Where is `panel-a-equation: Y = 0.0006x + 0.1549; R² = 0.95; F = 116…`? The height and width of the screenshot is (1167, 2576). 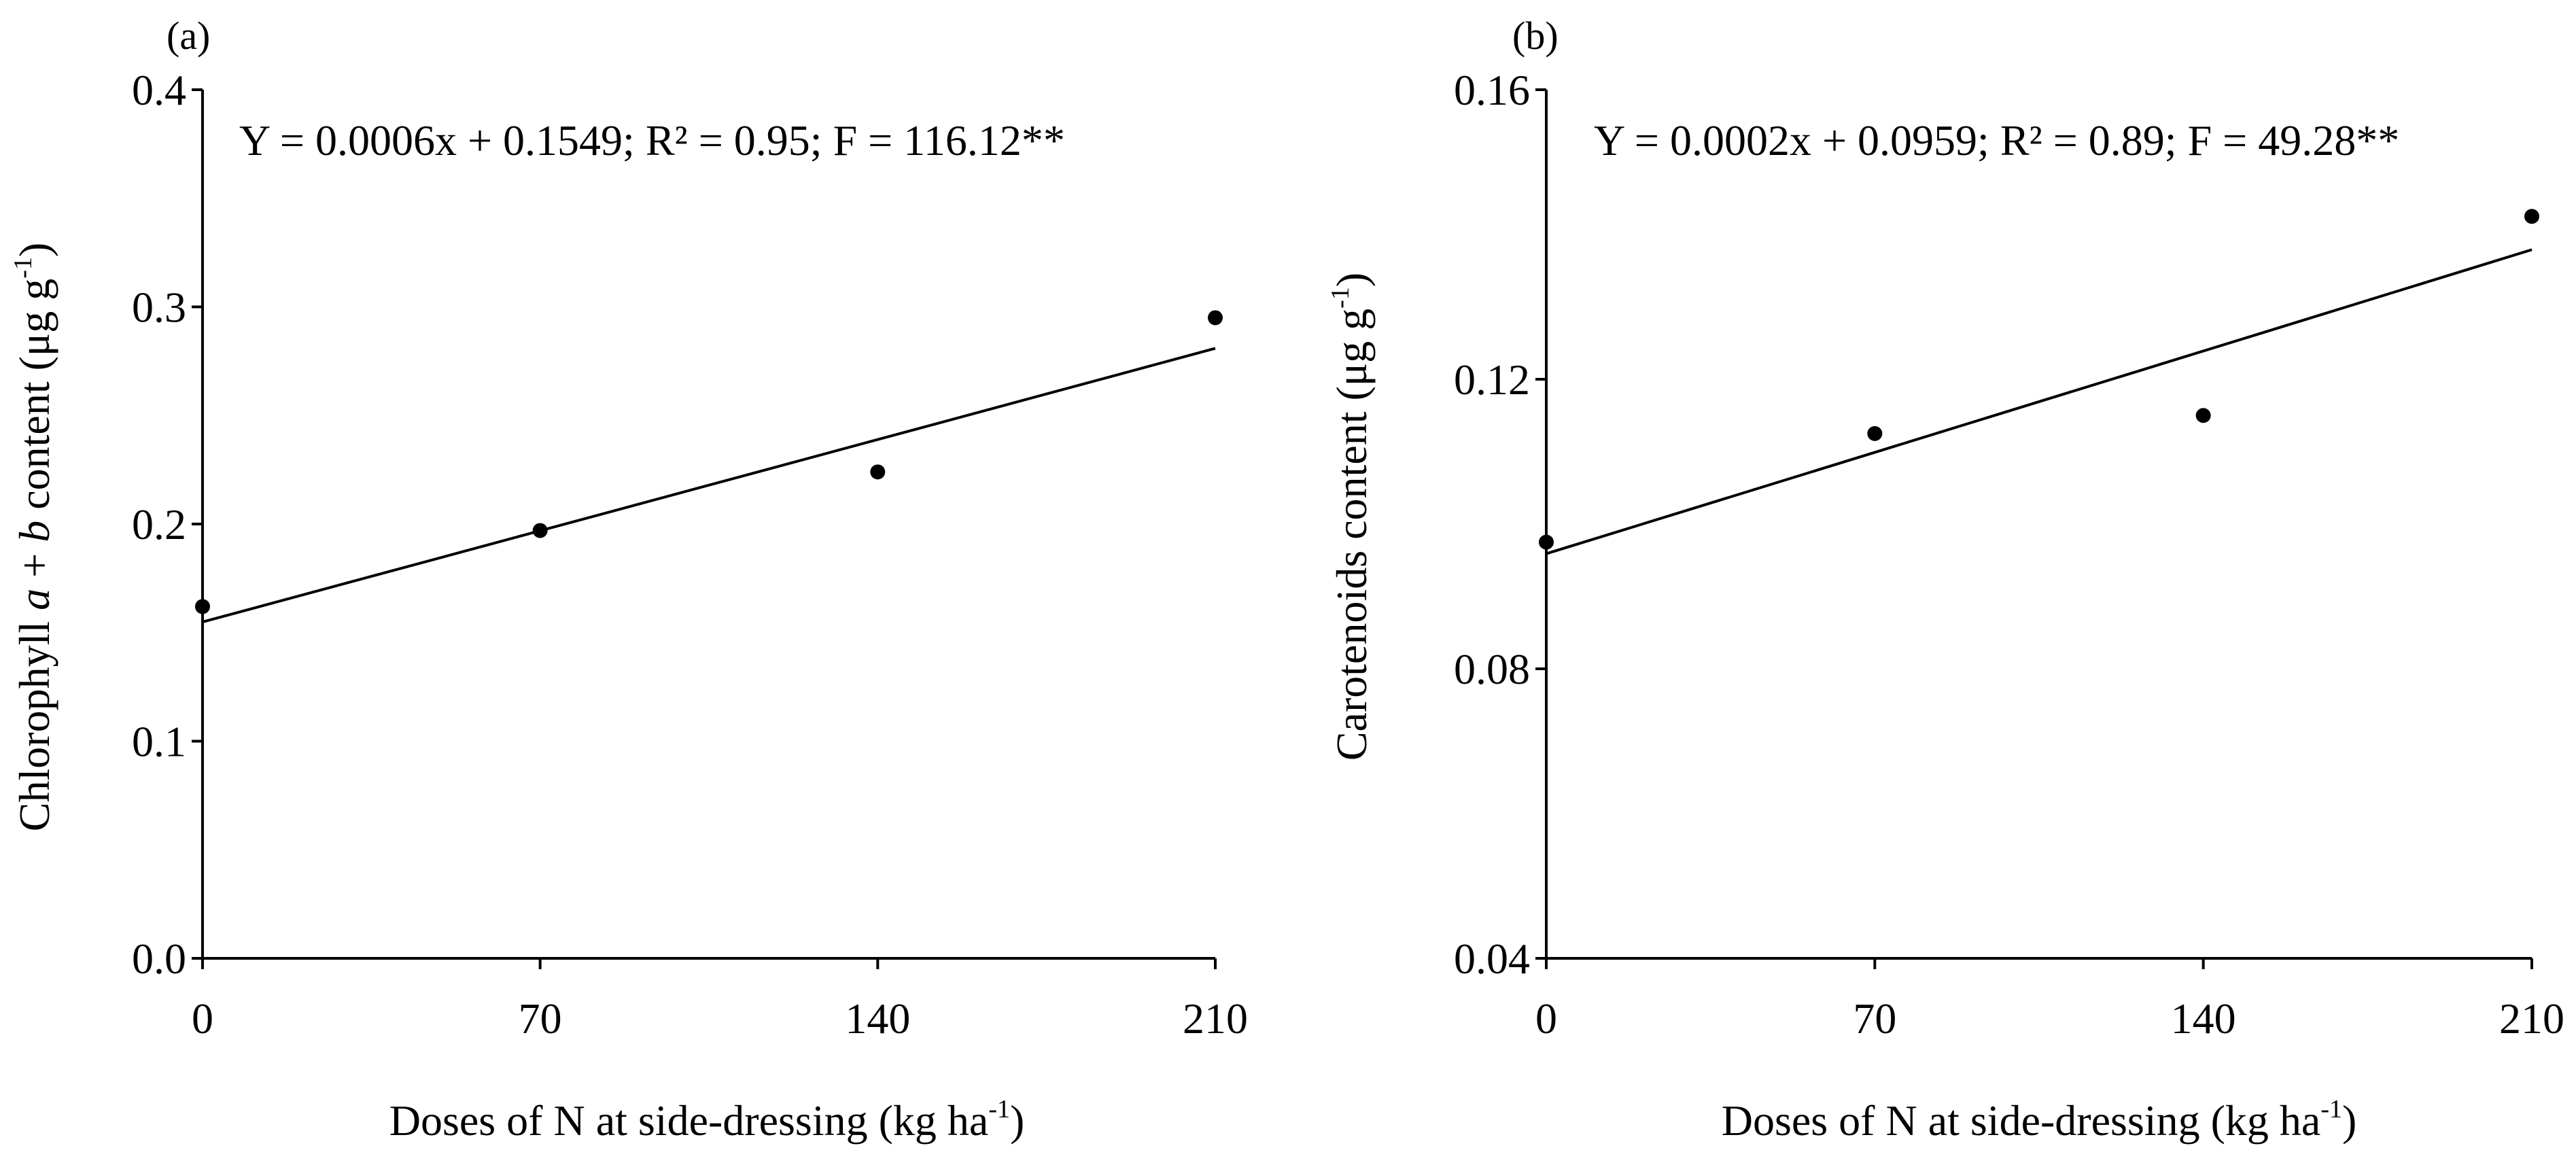 panel-a-equation: Y = 0.0006x + 0.1549; R² = 0.95; F = 116… is located at coordinates (652, 140).